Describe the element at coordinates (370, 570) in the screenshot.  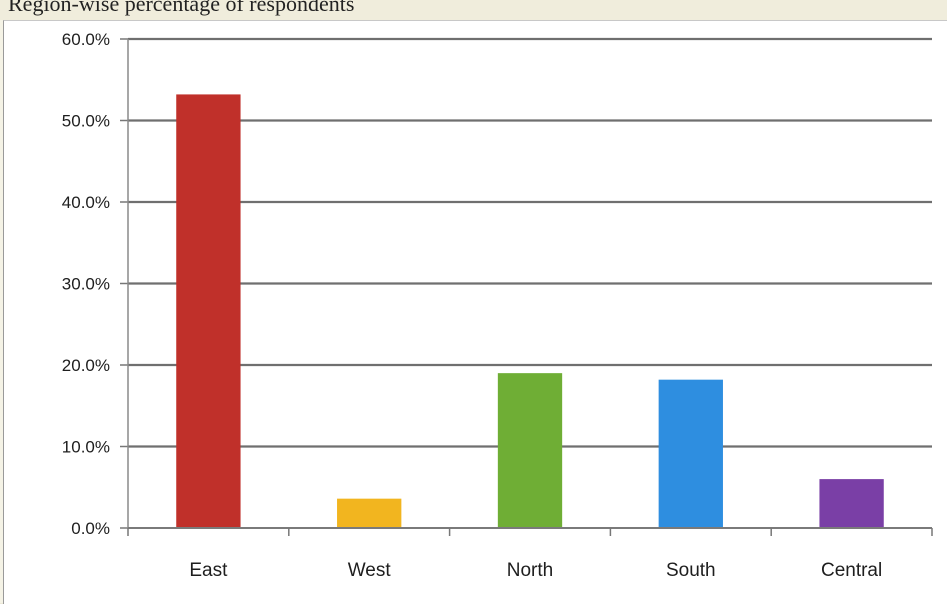
I see `x-category-label: West` at that location.